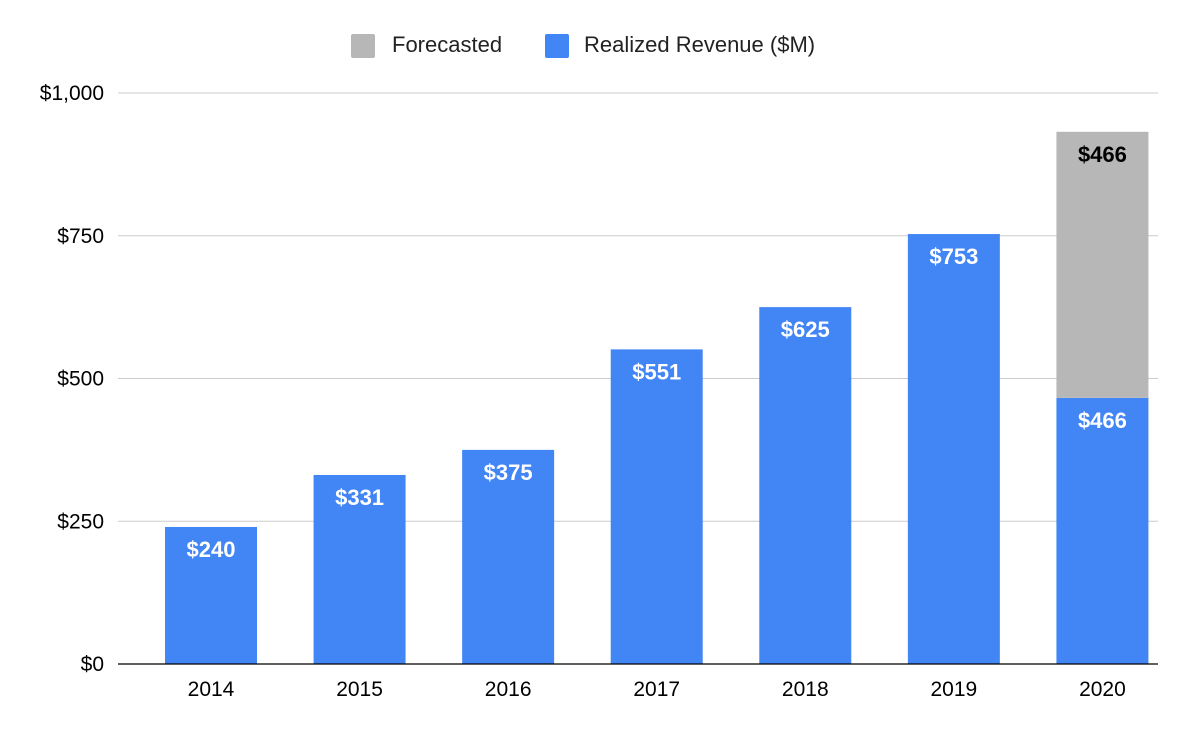 This screenshot has width=1190, height=734. Describe the element at coordinates (699, 44) in the screenshot. I see `legend-label: Realized Revenue ($M)` at that location.